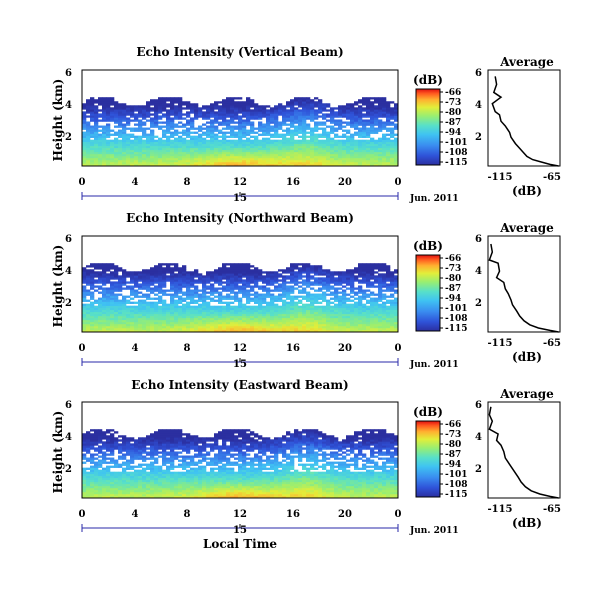 This screenshot has height=598, width=610. What do you see at coordinates (68, 73) in the screenshot?
I see `y-tick-label: 6` at bounding box center [68, 73].